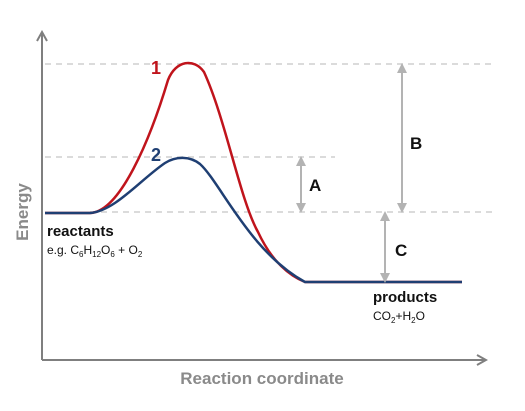  Describe the element at coordinates (405, 297) in the screenshot. I see `products-title: products` at that location.